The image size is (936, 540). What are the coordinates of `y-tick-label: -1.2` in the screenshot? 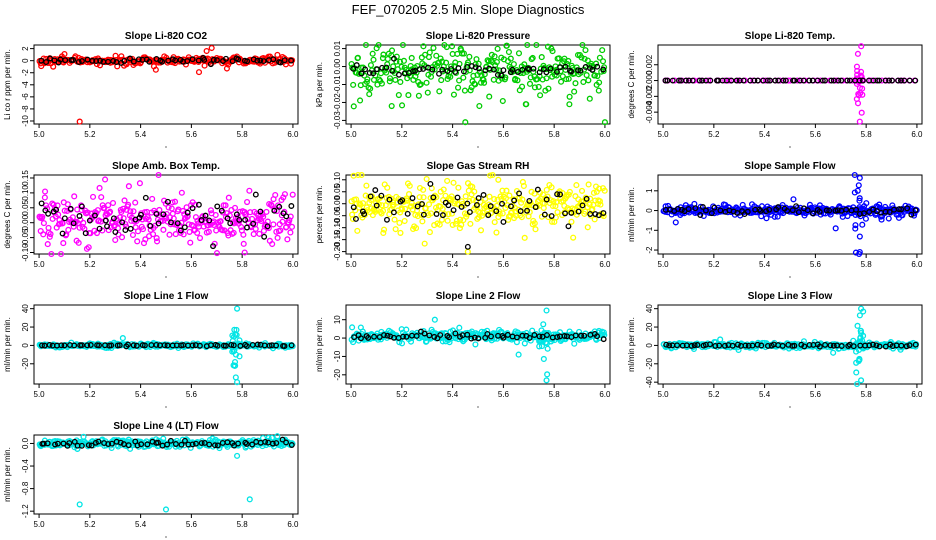 It's located at (25, 511).